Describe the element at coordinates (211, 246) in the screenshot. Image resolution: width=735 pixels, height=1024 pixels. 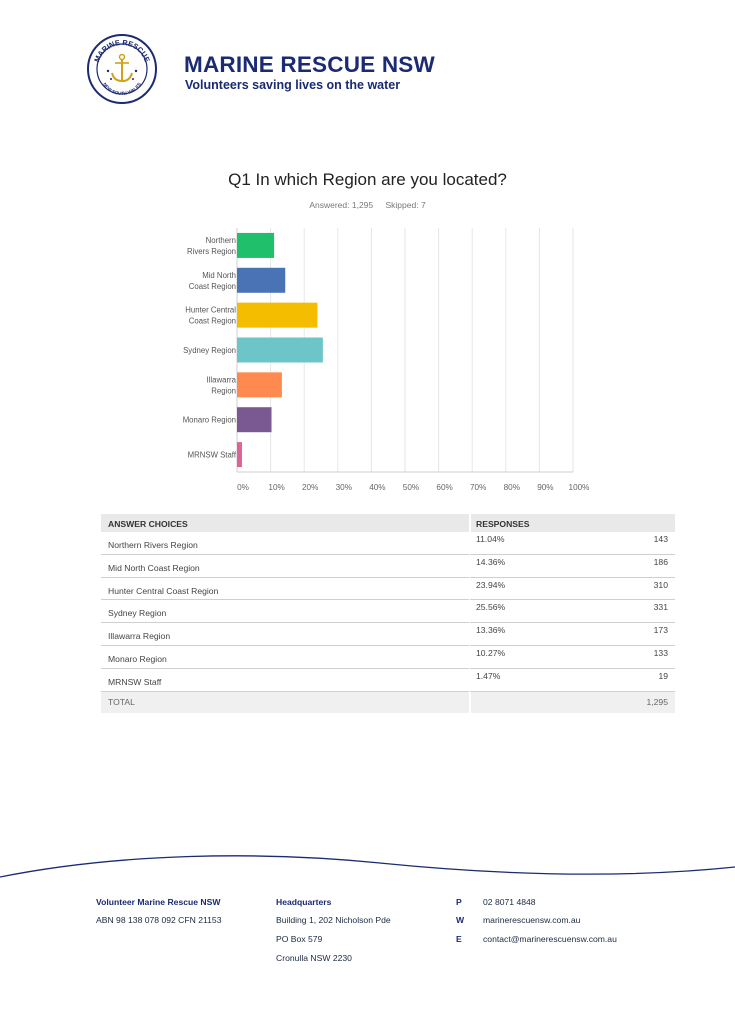
I see `category-label: Northern Rivers Region` at that location.